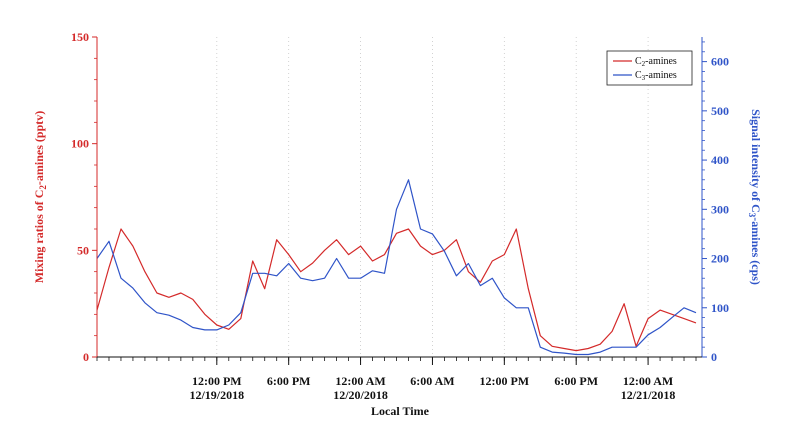  I want to click on y-axis-right-title: Signal intensity of C3-amines (cps), so click(755, 197).